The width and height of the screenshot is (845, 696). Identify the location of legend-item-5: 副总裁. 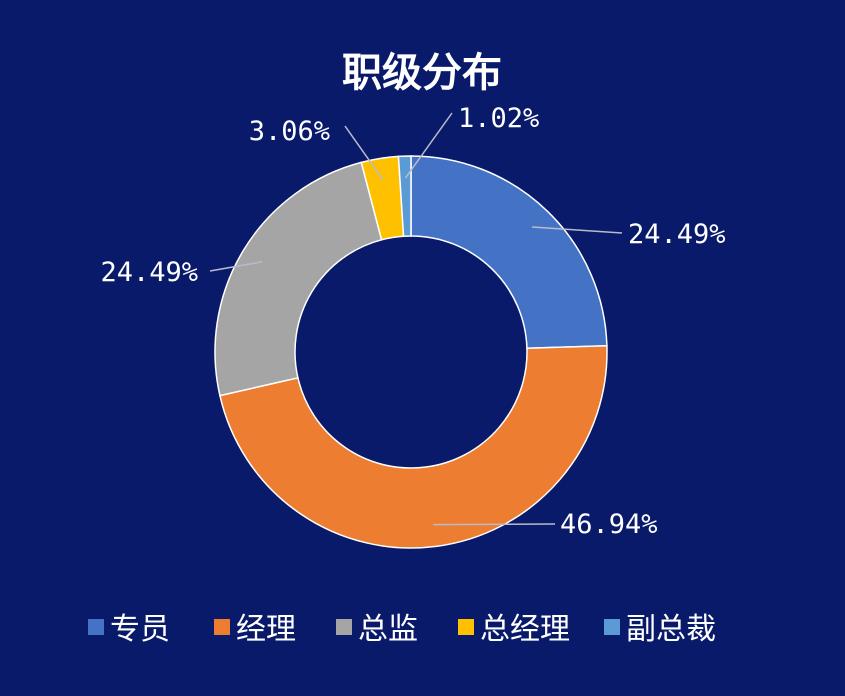
(660, 629).